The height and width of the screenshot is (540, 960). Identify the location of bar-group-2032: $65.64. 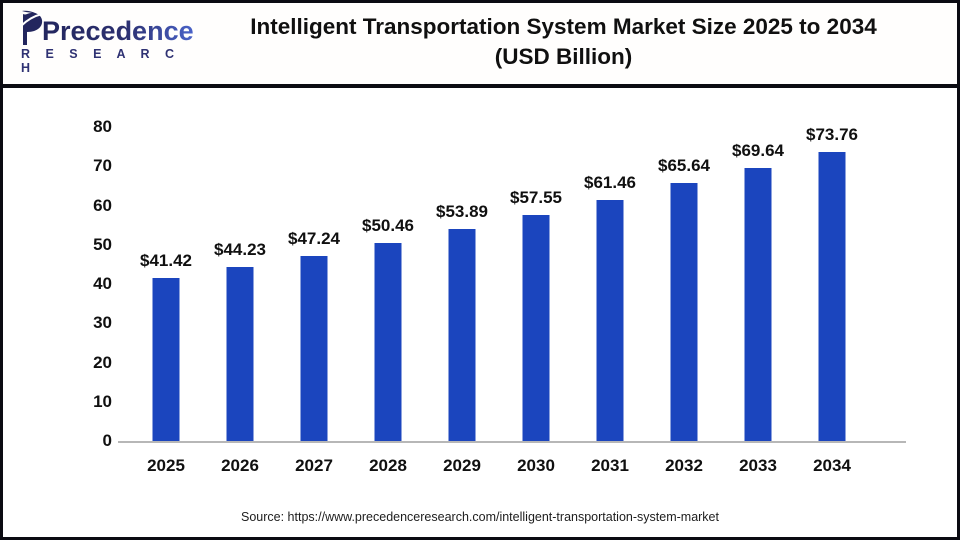
(684, 284).